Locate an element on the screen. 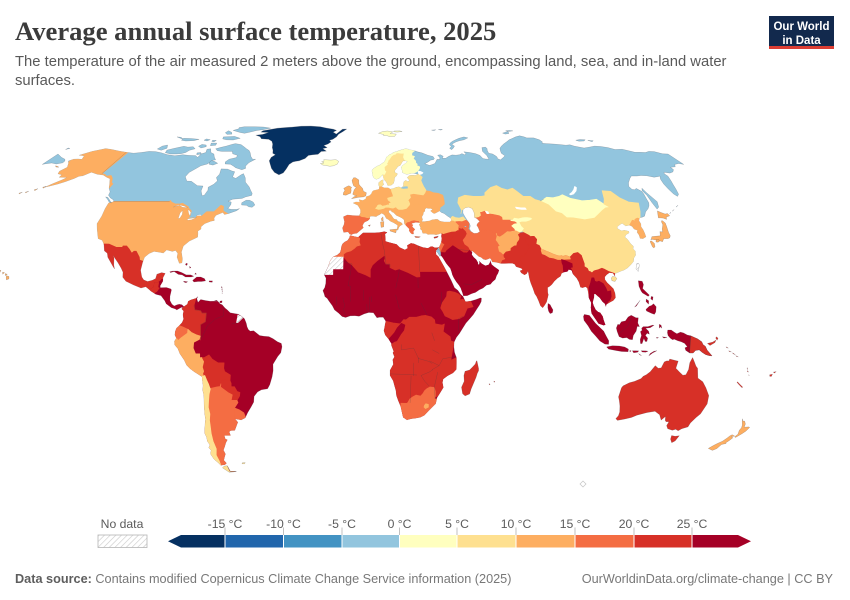  svg-text: 10 °C is located at coordinates (516, 524).